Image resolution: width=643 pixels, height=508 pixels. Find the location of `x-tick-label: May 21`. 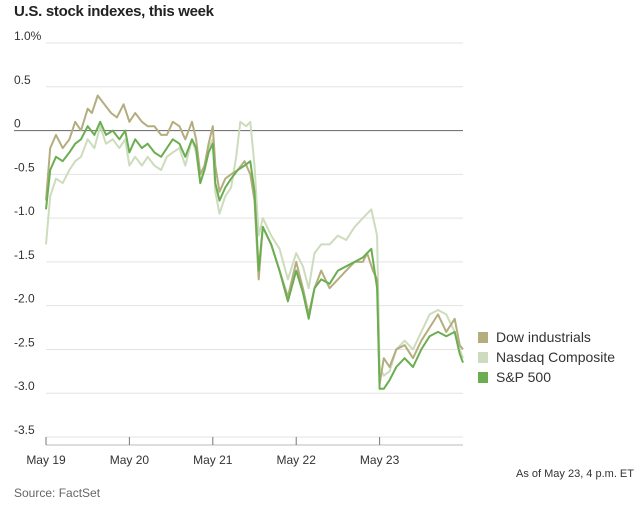

x-tick-label: May 21 is located at coordinates (213, 460).